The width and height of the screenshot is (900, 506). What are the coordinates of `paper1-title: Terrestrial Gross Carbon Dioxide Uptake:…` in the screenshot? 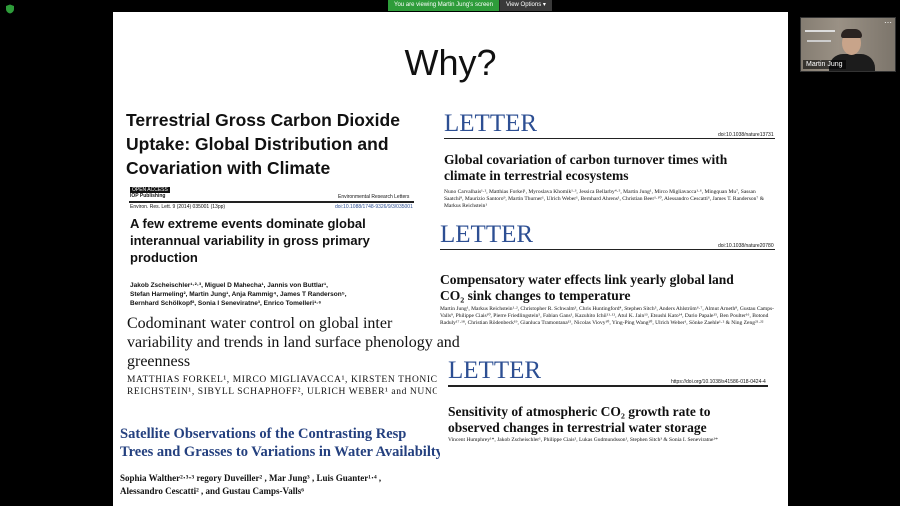 It's located at (263, 144).